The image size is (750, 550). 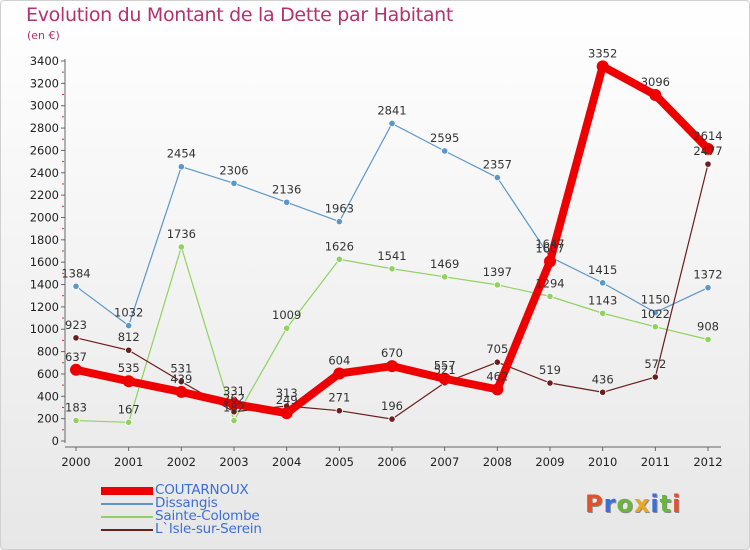 I want to click on y-tick-label: 3400, so click(x=44, y=61).